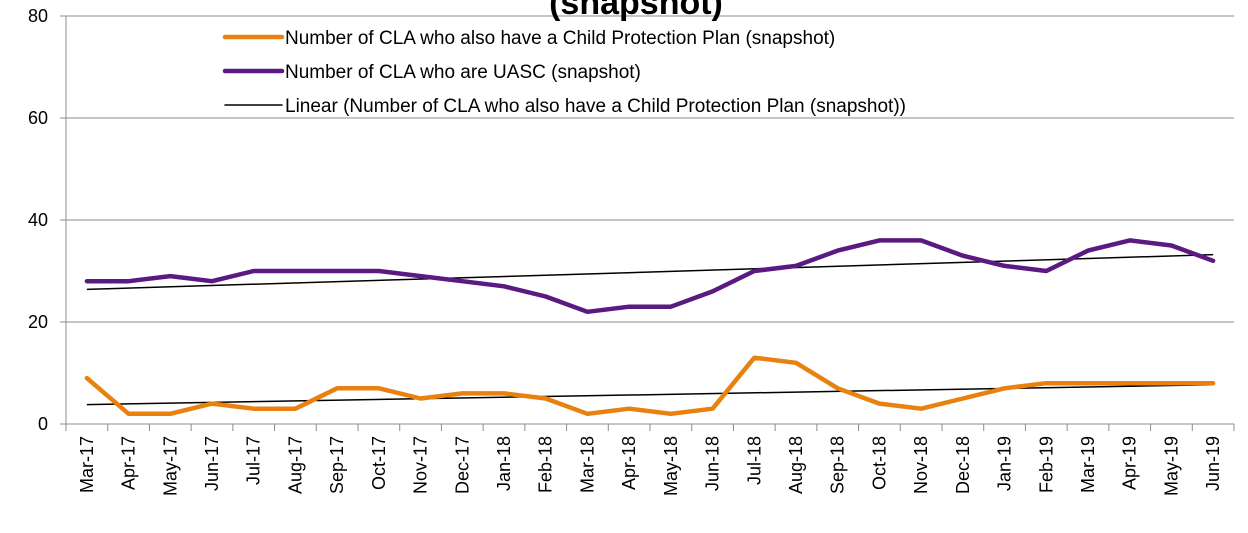 The image size is (1248, 533). What do you see at coordinates (421, 465) in the screenshot?
I see `x-tick-label: Nov-17` at bounding box center [421, 465].